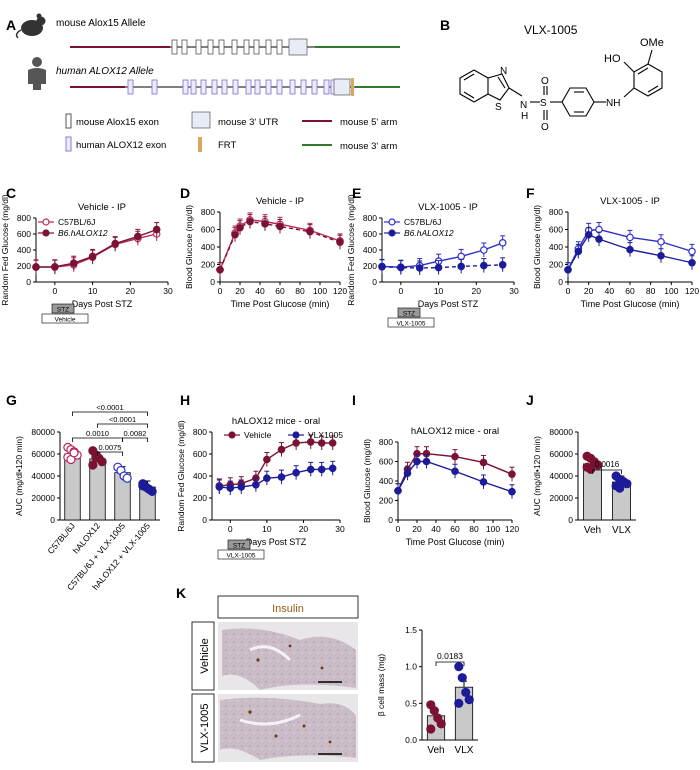 Image resolution: width=700 pixels, height=770 pixels. Describe the element at coordinates (610, 291) in the screenshot. I see `x-tick-label: 40` at that location.